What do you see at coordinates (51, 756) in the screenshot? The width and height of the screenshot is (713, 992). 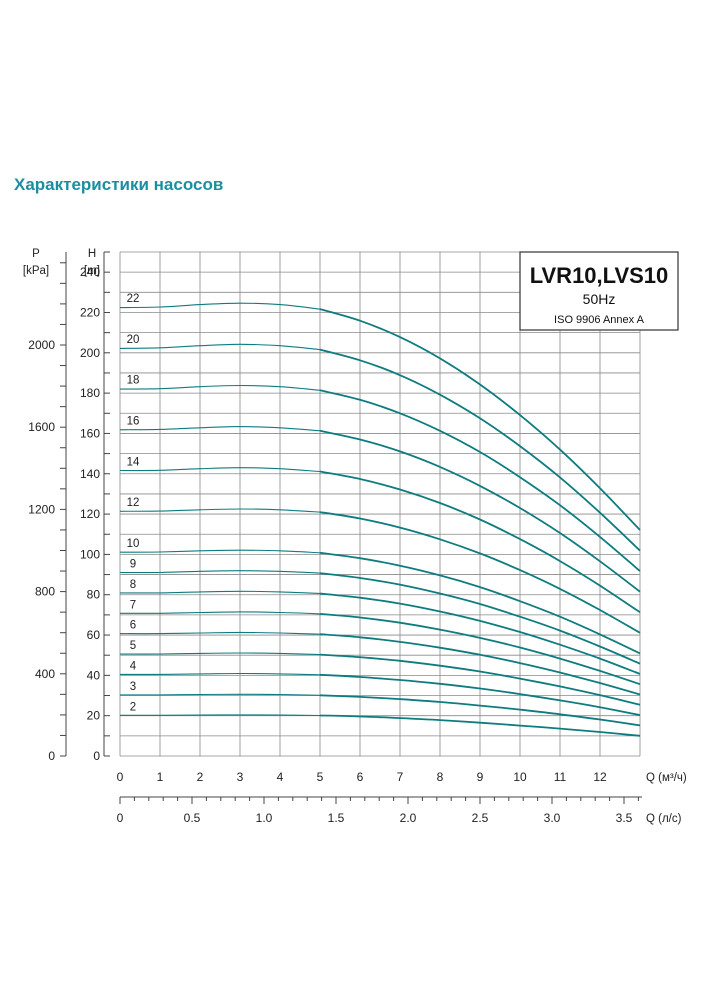 I see `pressure-tick-label: 0` at bounding box center [51, 756].